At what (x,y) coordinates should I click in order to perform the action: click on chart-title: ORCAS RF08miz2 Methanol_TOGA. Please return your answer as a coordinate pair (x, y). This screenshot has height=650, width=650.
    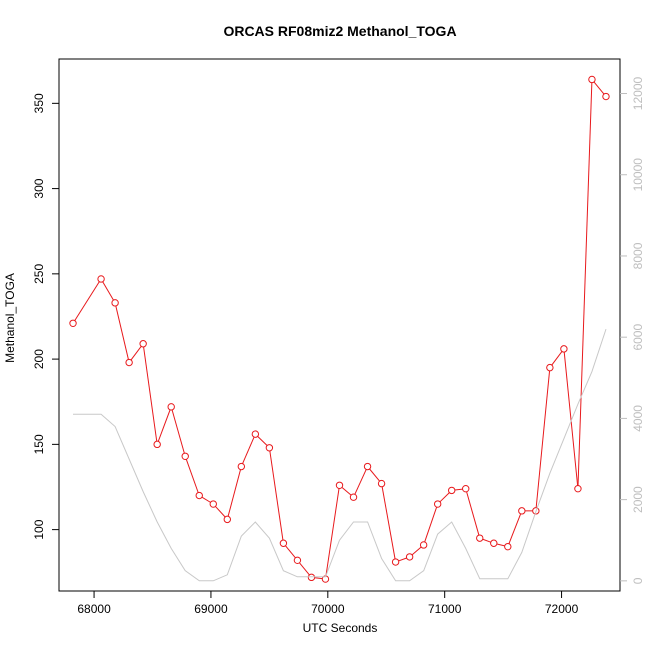
    Looking at the image, I should click on (339, 31).